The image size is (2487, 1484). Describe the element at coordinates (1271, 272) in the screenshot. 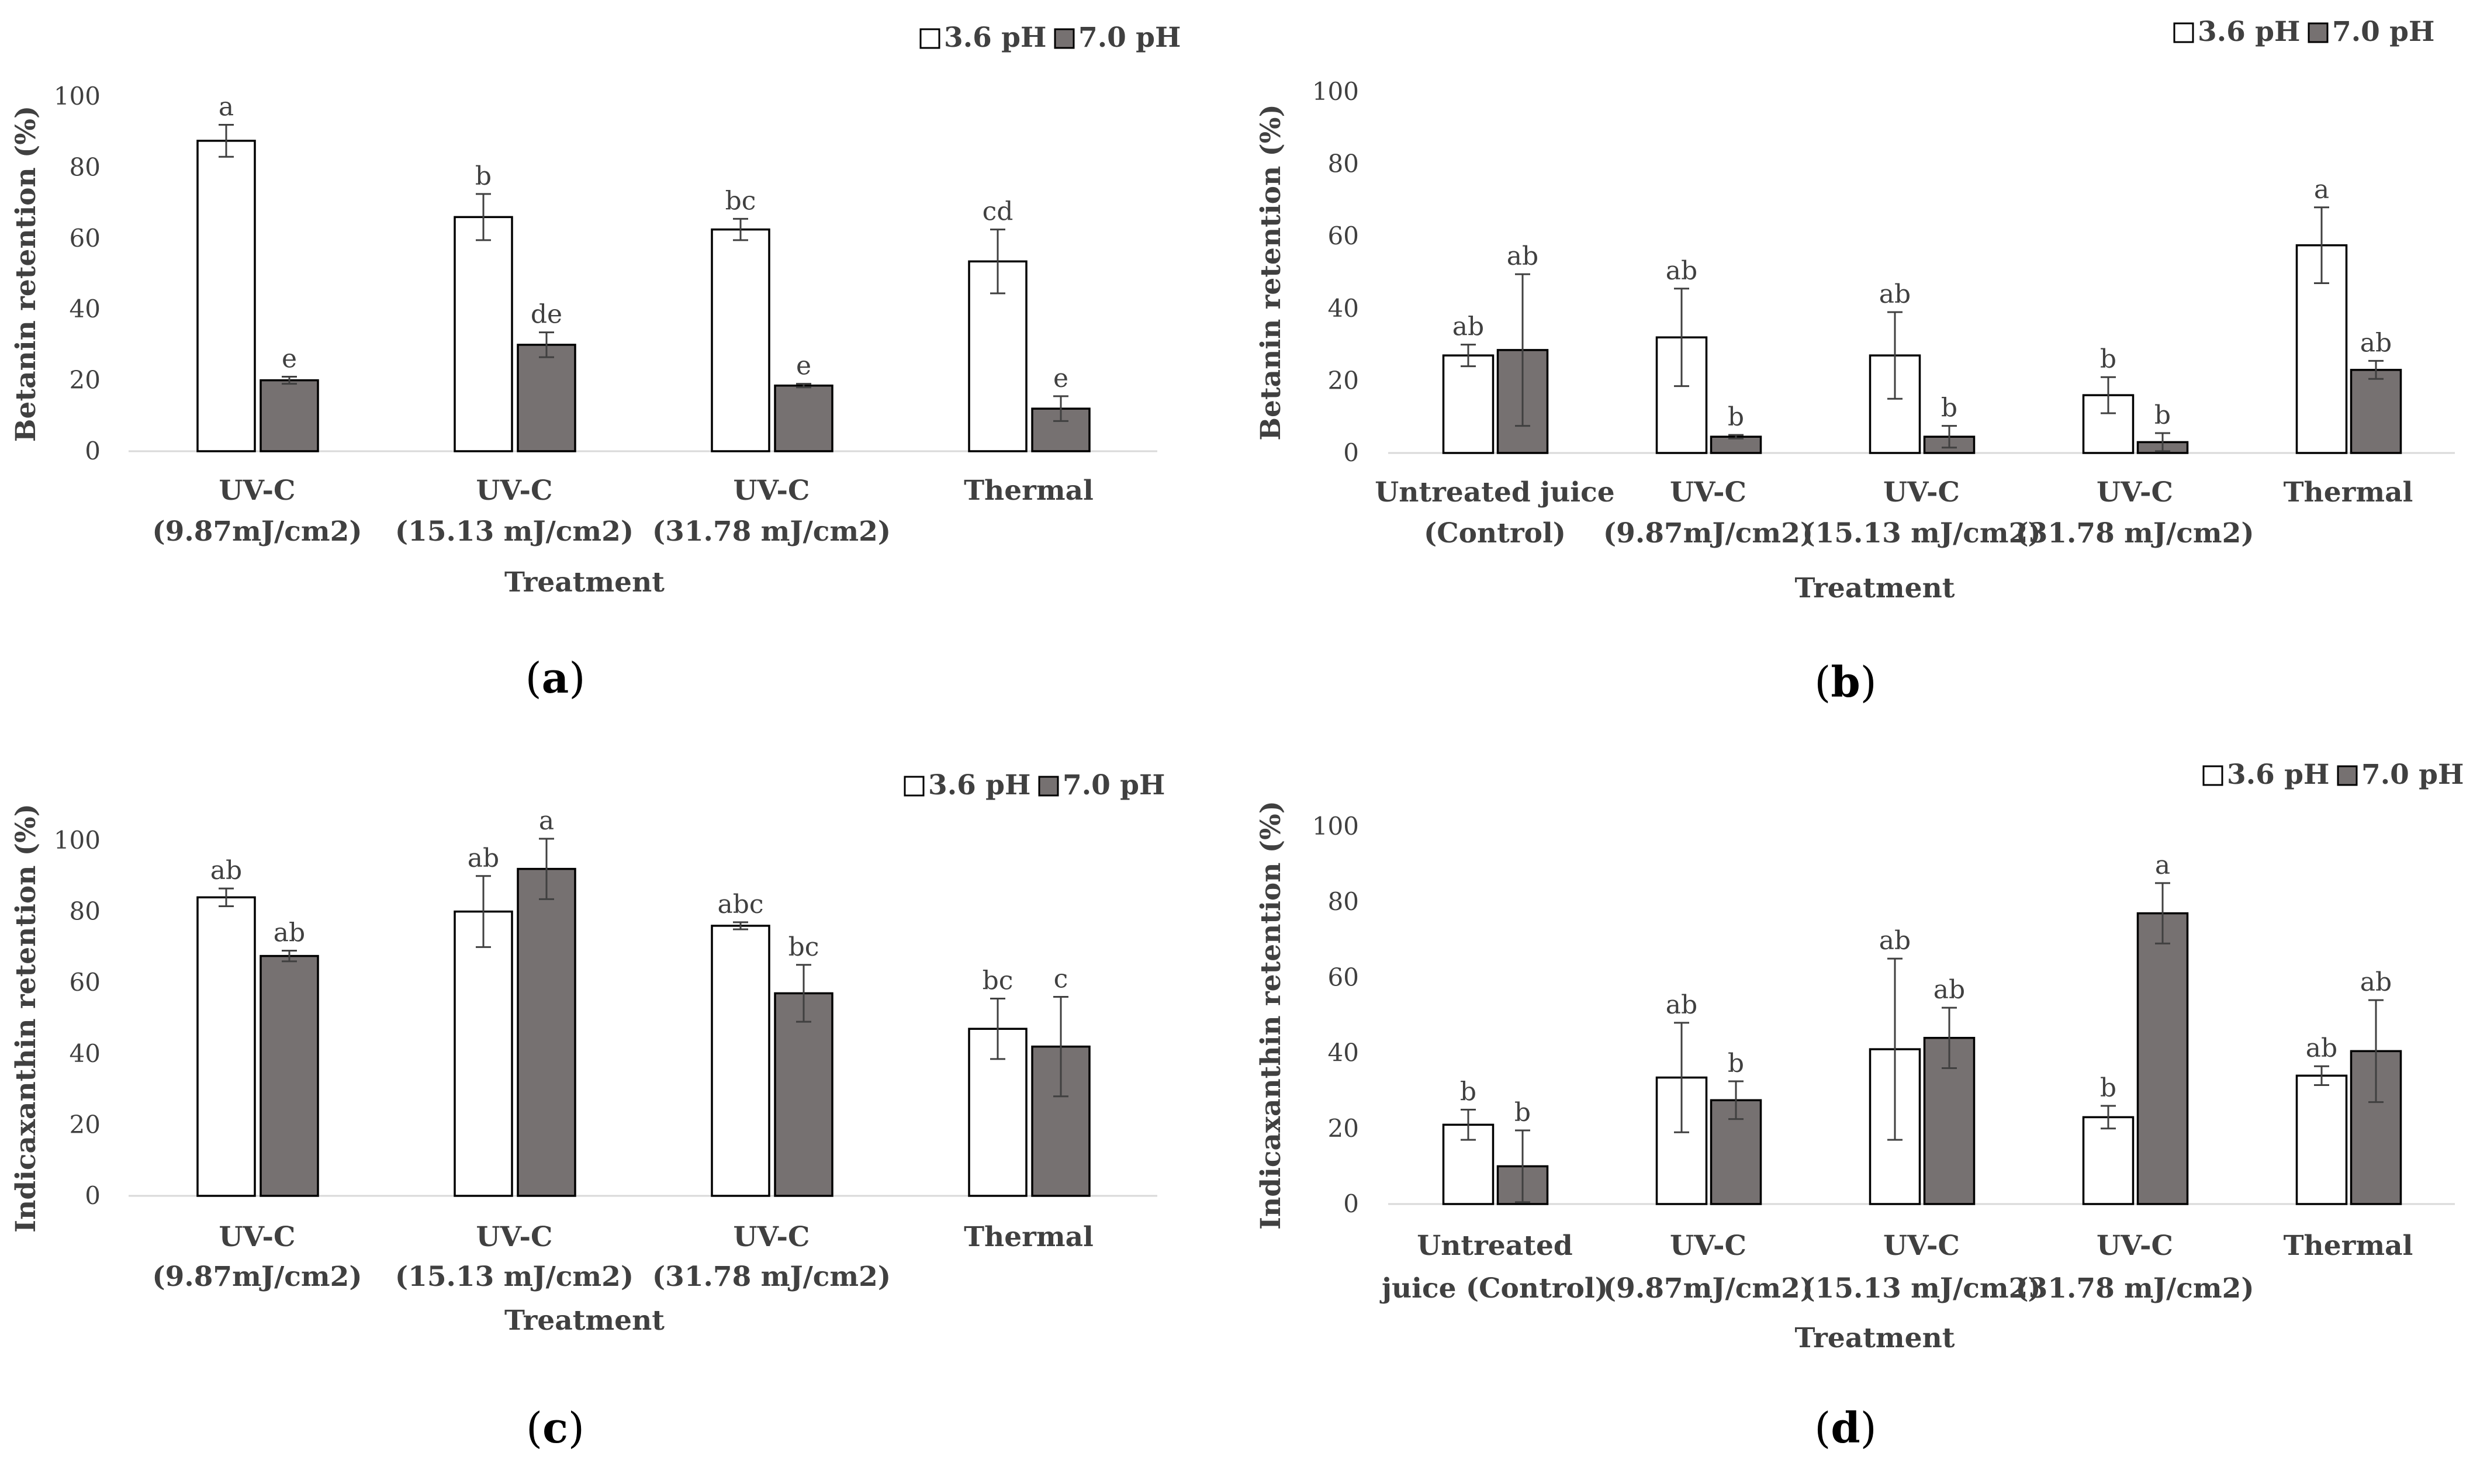

I see `y-axis-label: Betanin retention (%)` at that location.